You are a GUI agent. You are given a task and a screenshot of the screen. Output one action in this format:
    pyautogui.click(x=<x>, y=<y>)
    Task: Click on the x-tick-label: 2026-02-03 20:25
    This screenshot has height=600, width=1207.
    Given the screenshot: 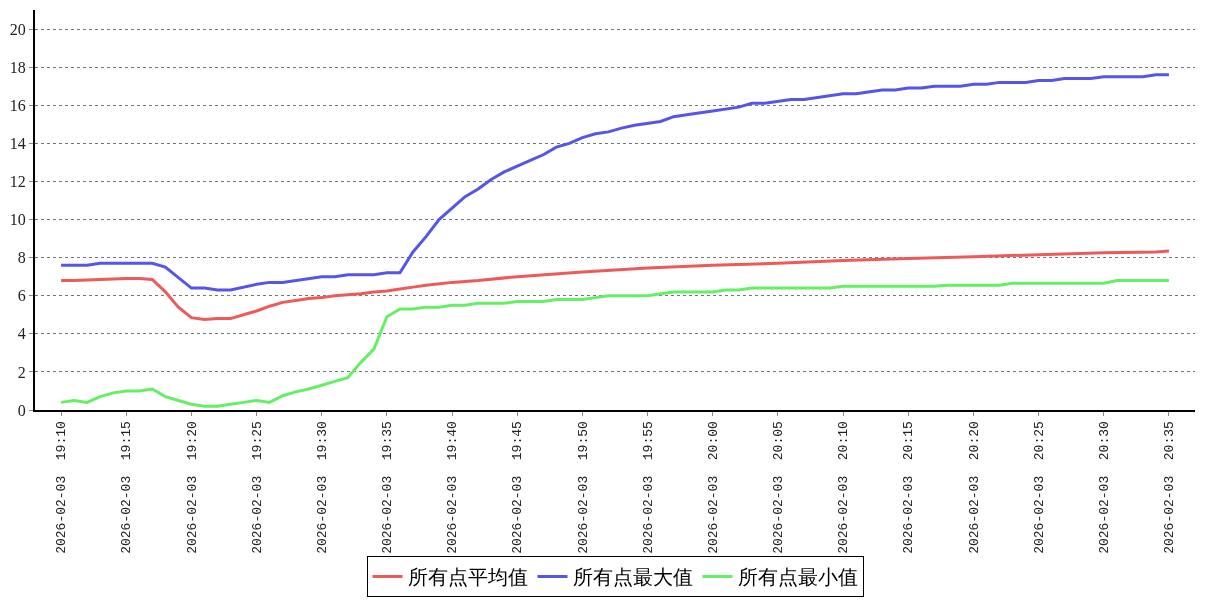 What is the action you would take?
    pyautogui.click(x=1039, y=487)
    